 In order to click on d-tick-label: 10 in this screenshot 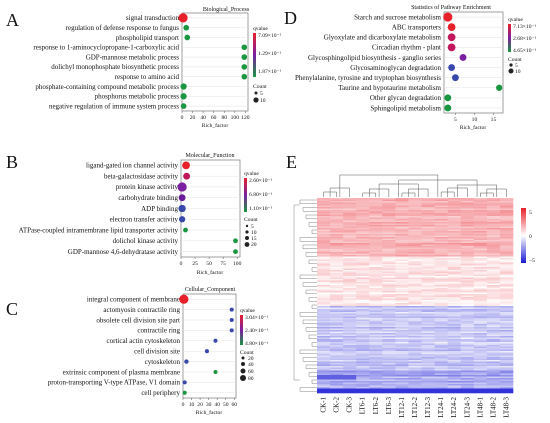, I will do `click(475, 120)`.